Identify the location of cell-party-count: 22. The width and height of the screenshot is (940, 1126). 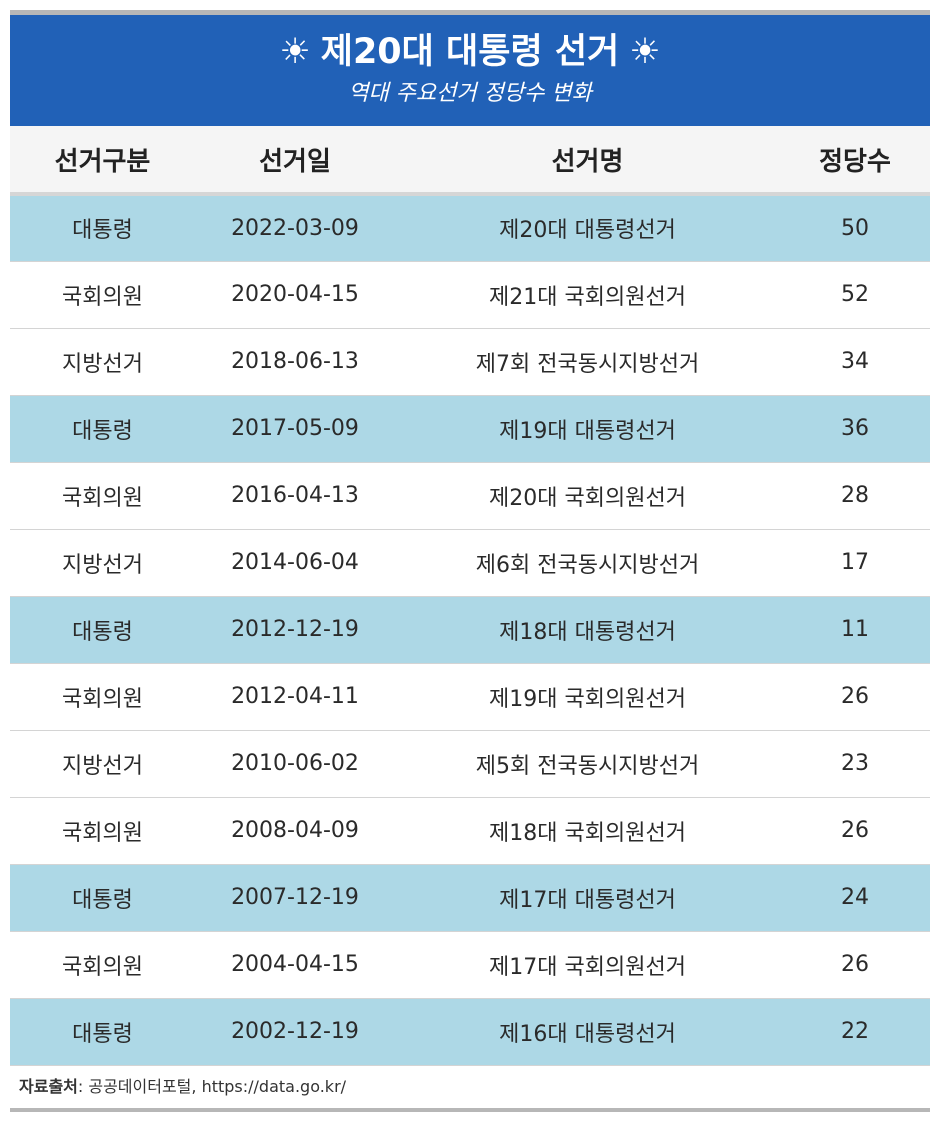
(855, 1031).